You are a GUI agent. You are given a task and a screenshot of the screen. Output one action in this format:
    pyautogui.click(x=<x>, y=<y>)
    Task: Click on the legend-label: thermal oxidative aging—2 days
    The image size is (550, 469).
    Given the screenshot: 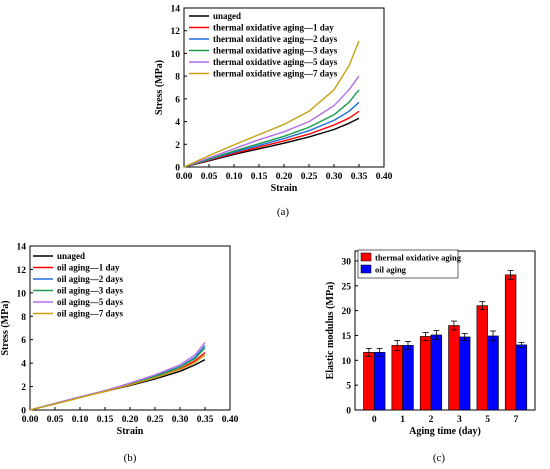 What is the action you would take?
    pyautogui.click(x=275, y=39)
    